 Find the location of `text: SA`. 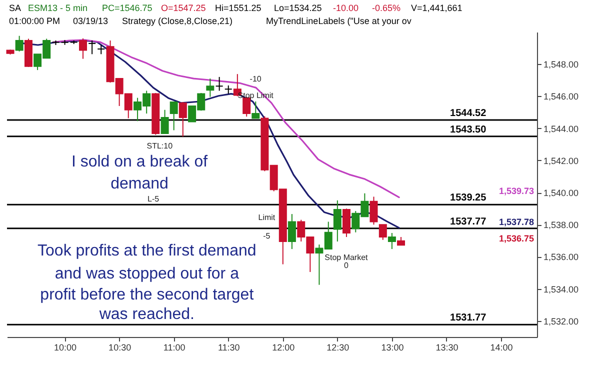

text: SA is located at coordinates (15, 8).